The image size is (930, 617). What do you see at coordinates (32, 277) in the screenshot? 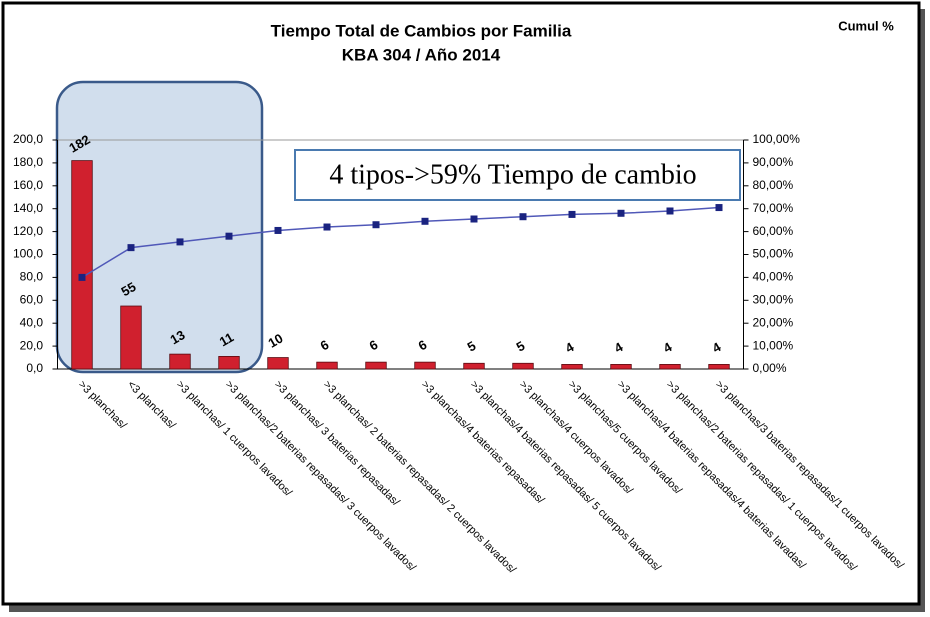
I see `y-tick-label: 80,0` at bounding box center [32, 277].